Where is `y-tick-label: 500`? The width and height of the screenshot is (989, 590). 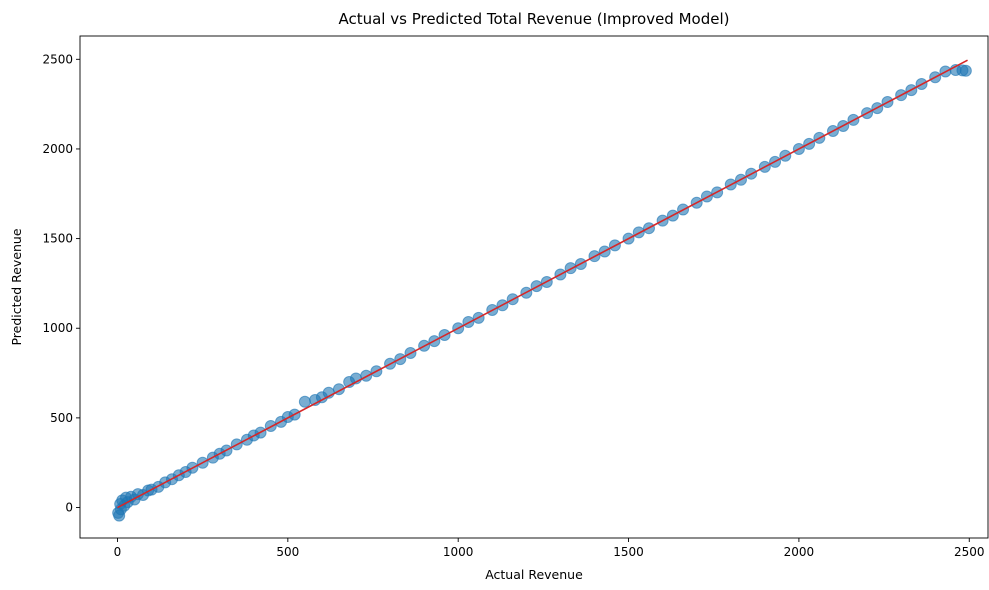 y-tick-label: 500 is located at coordinates (61, 418).